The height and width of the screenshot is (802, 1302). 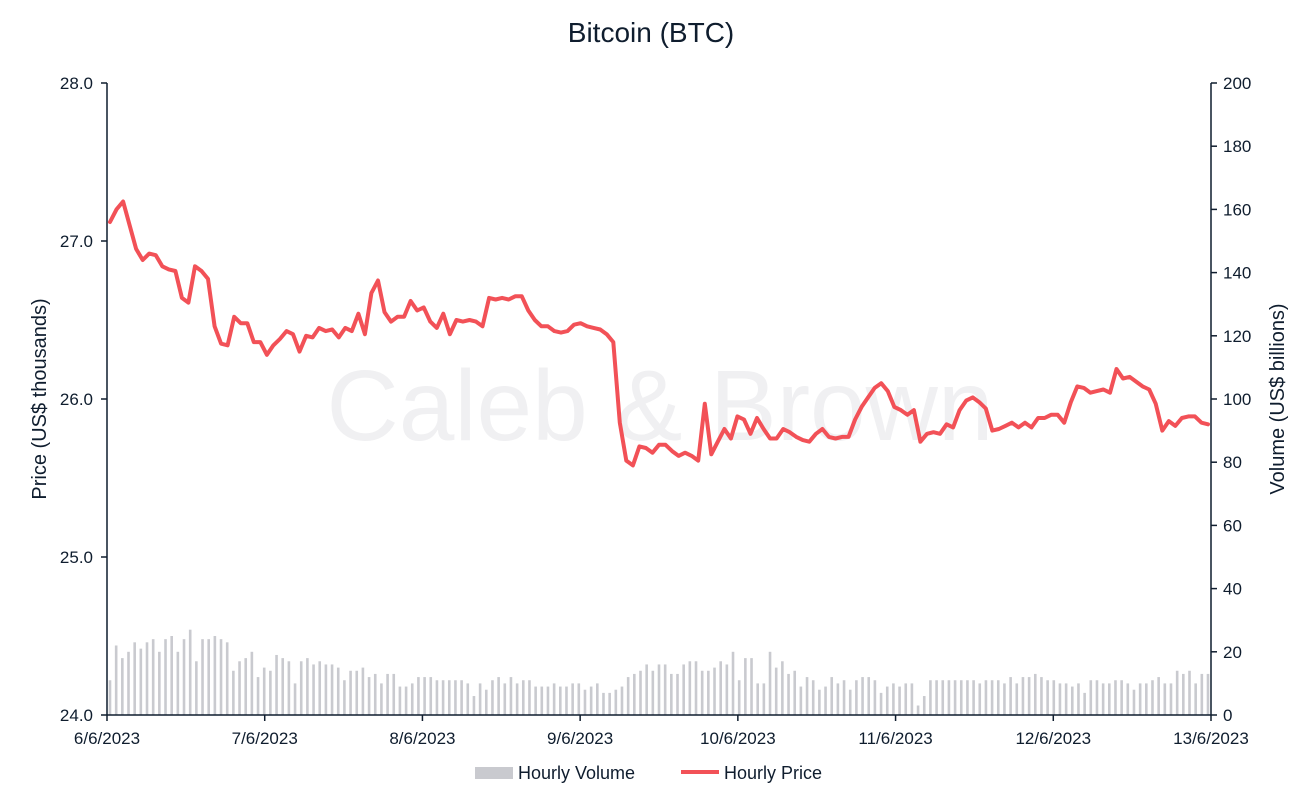 What do you see at coordinates (1232, 589) in the screenshot?
I see `y2-tick-label: 40` at bounding box center [1232, 589].